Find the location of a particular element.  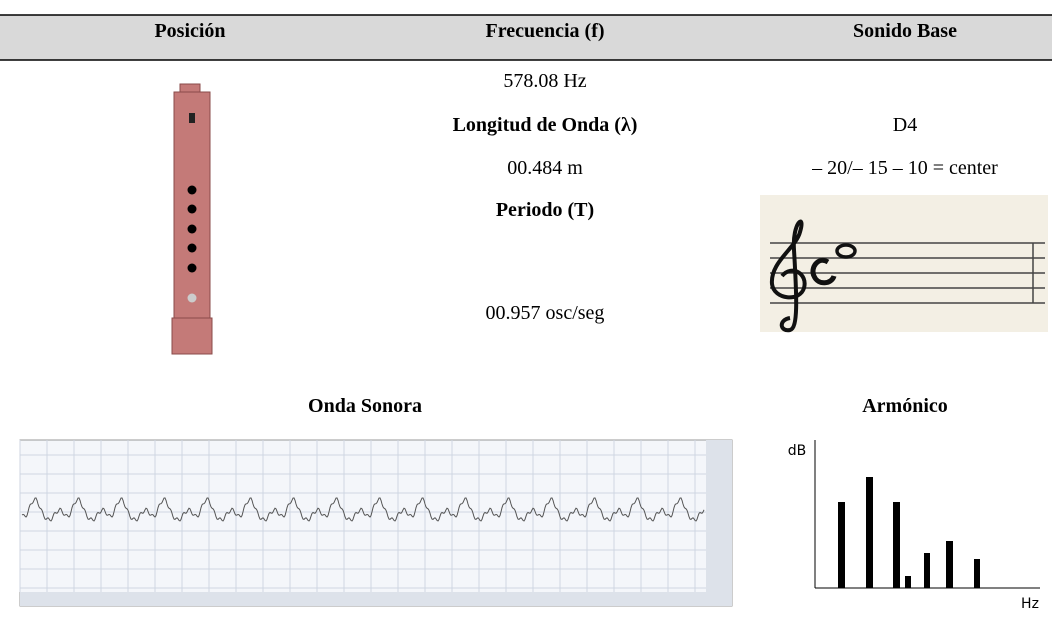

wavelength-label: Longitud de Onda (λ) is located at coordinates (545, 125).